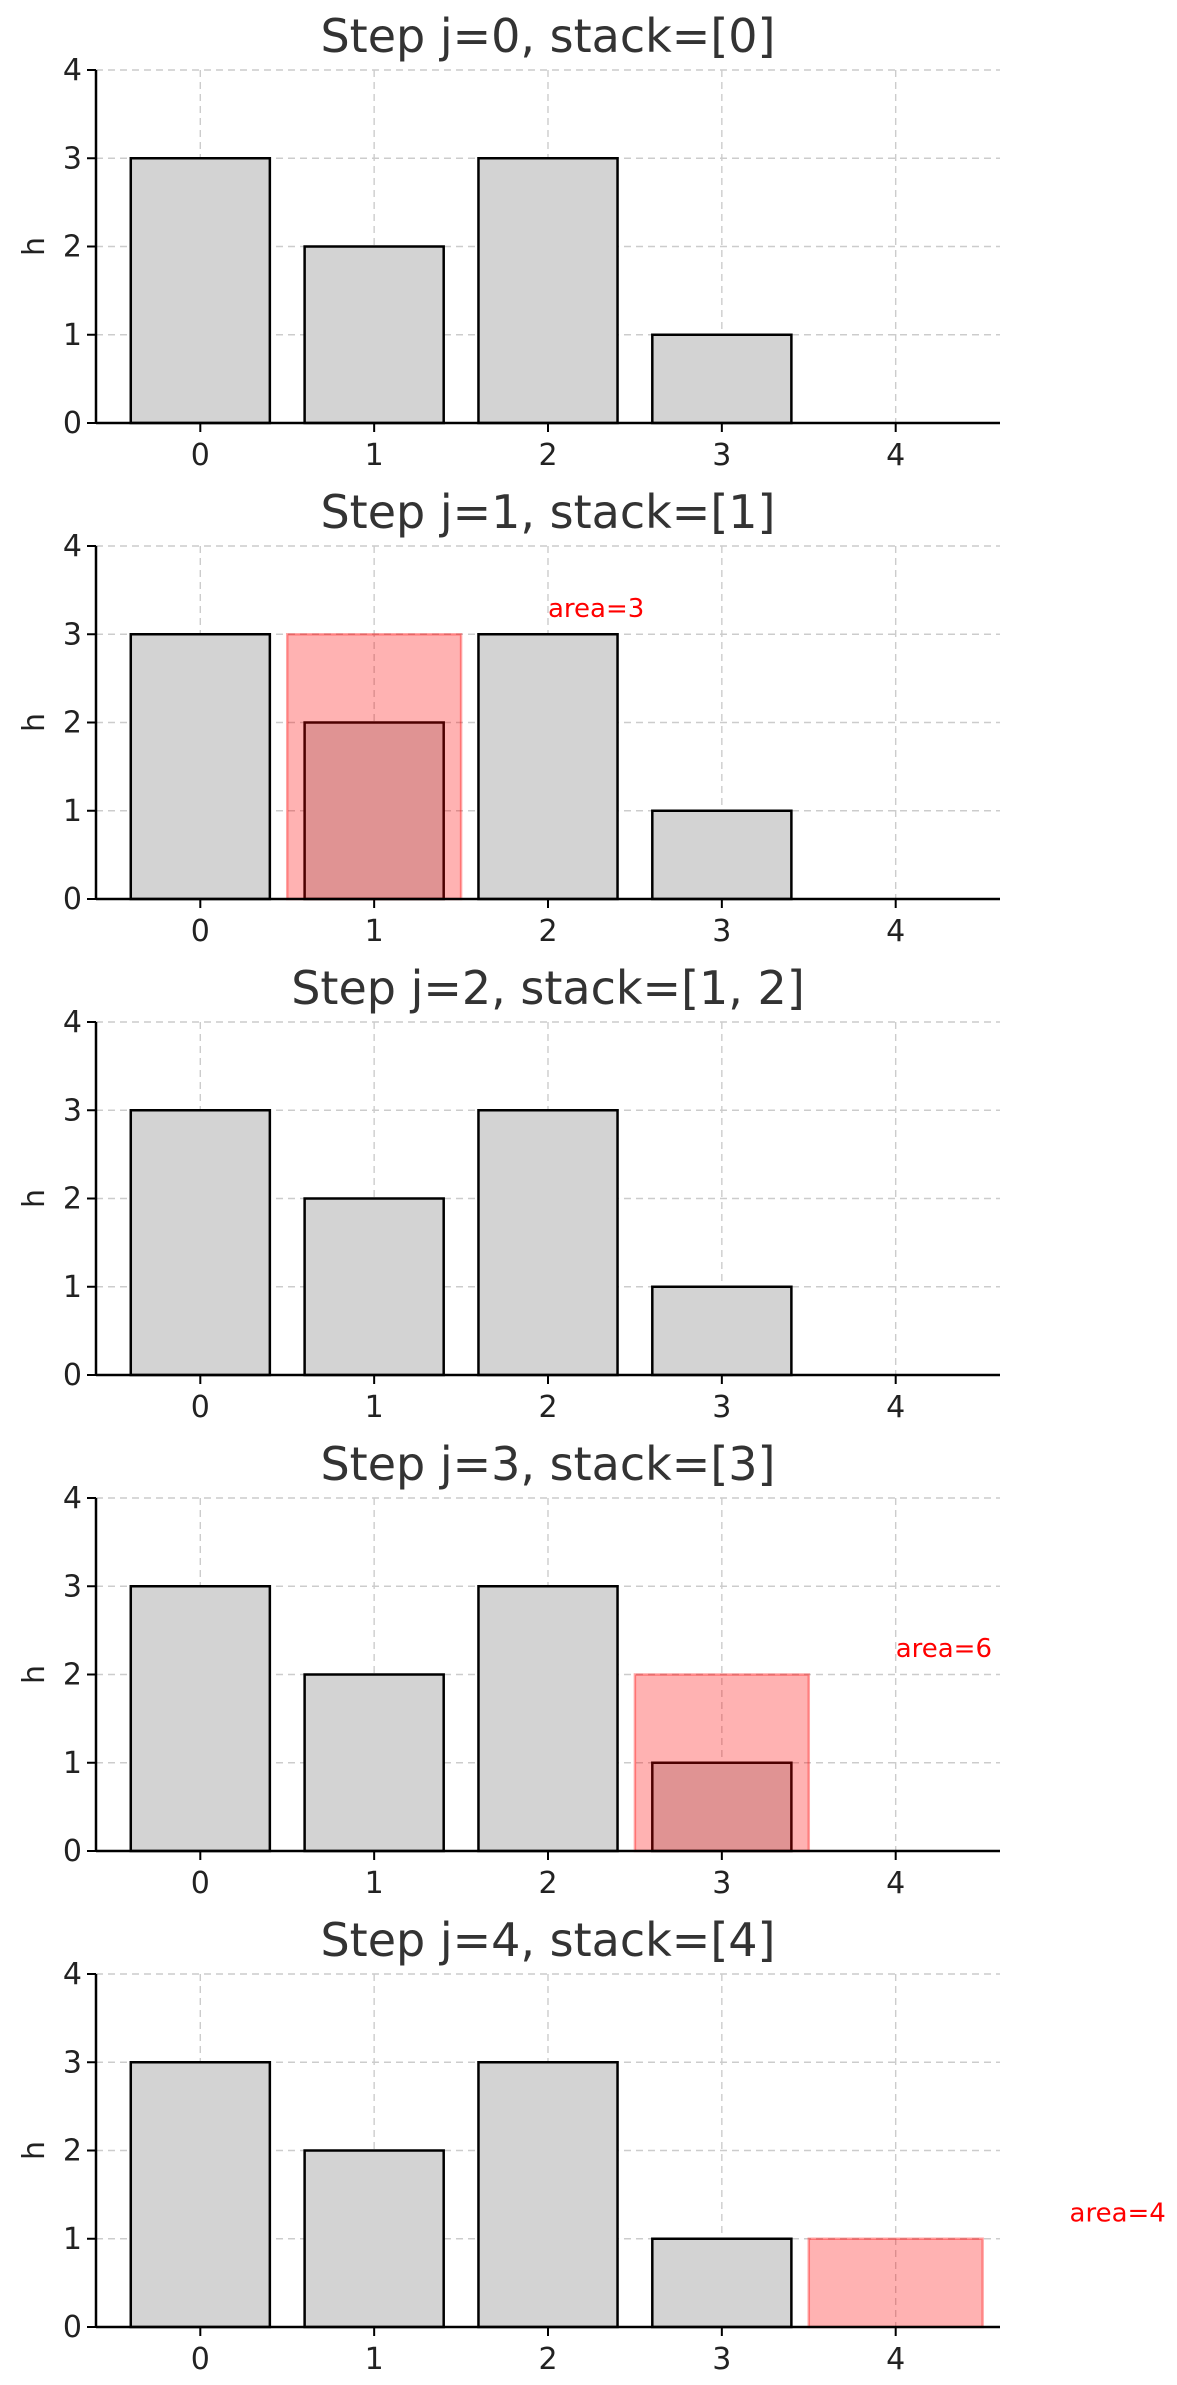 The image size is (1177, 2385). I want to click on chart-title: Step j=2, stack=[1, 2], so click(548, 988).